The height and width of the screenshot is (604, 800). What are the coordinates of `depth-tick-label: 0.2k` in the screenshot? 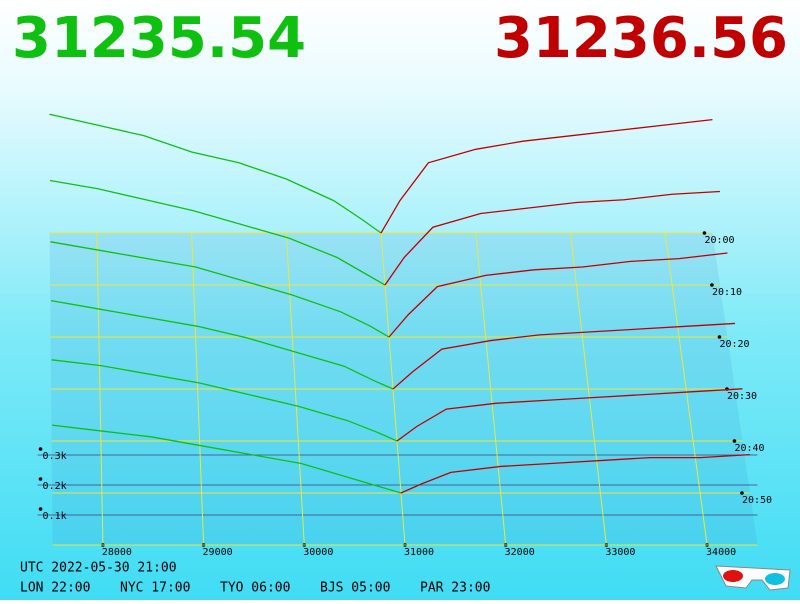 It's located at (55, 486).